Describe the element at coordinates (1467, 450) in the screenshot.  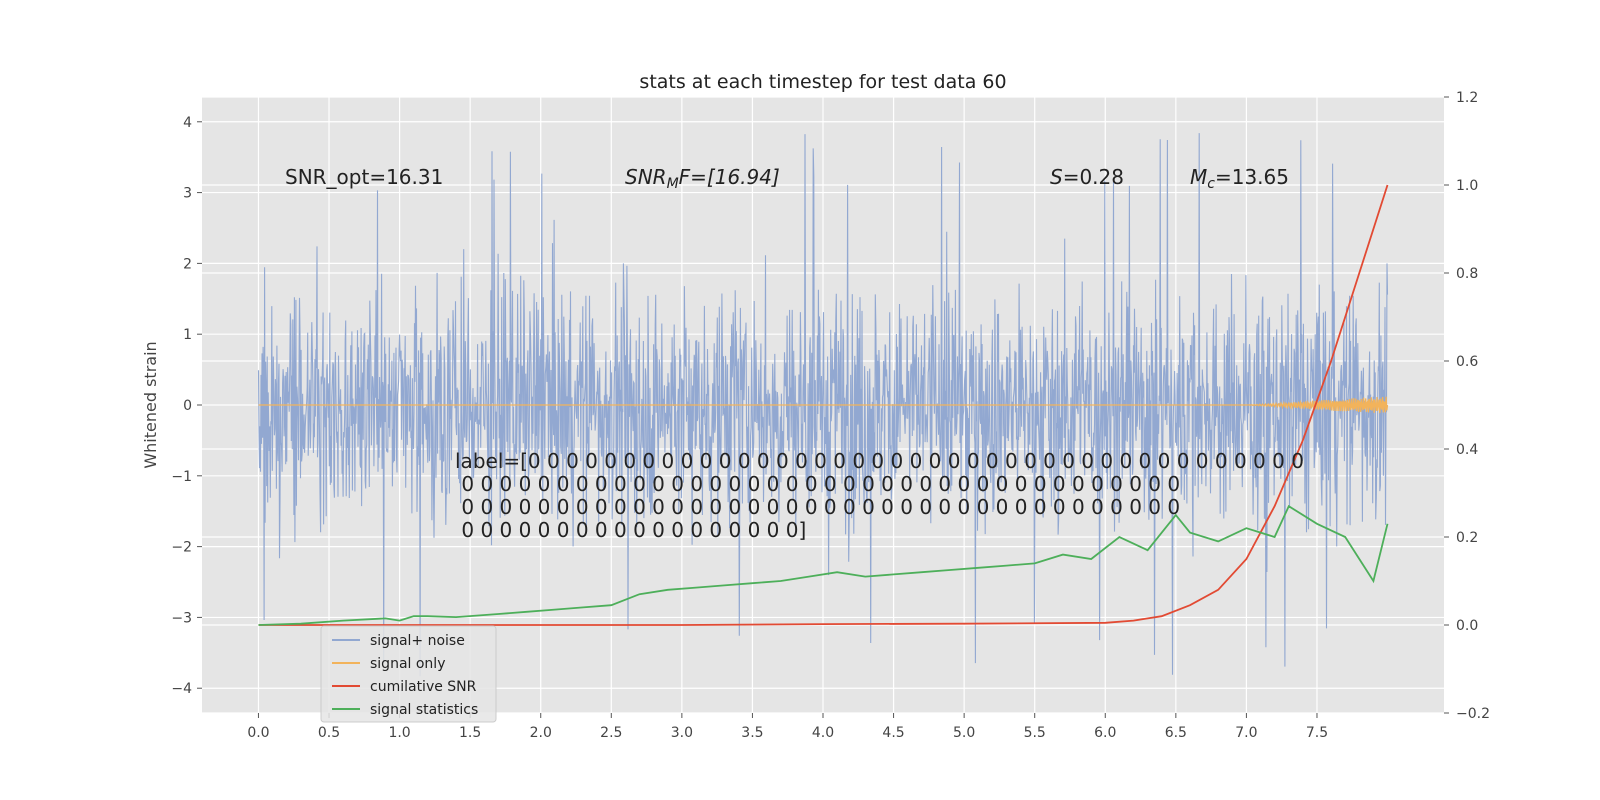
I see `y2-tick-label: 0.4` at that location.